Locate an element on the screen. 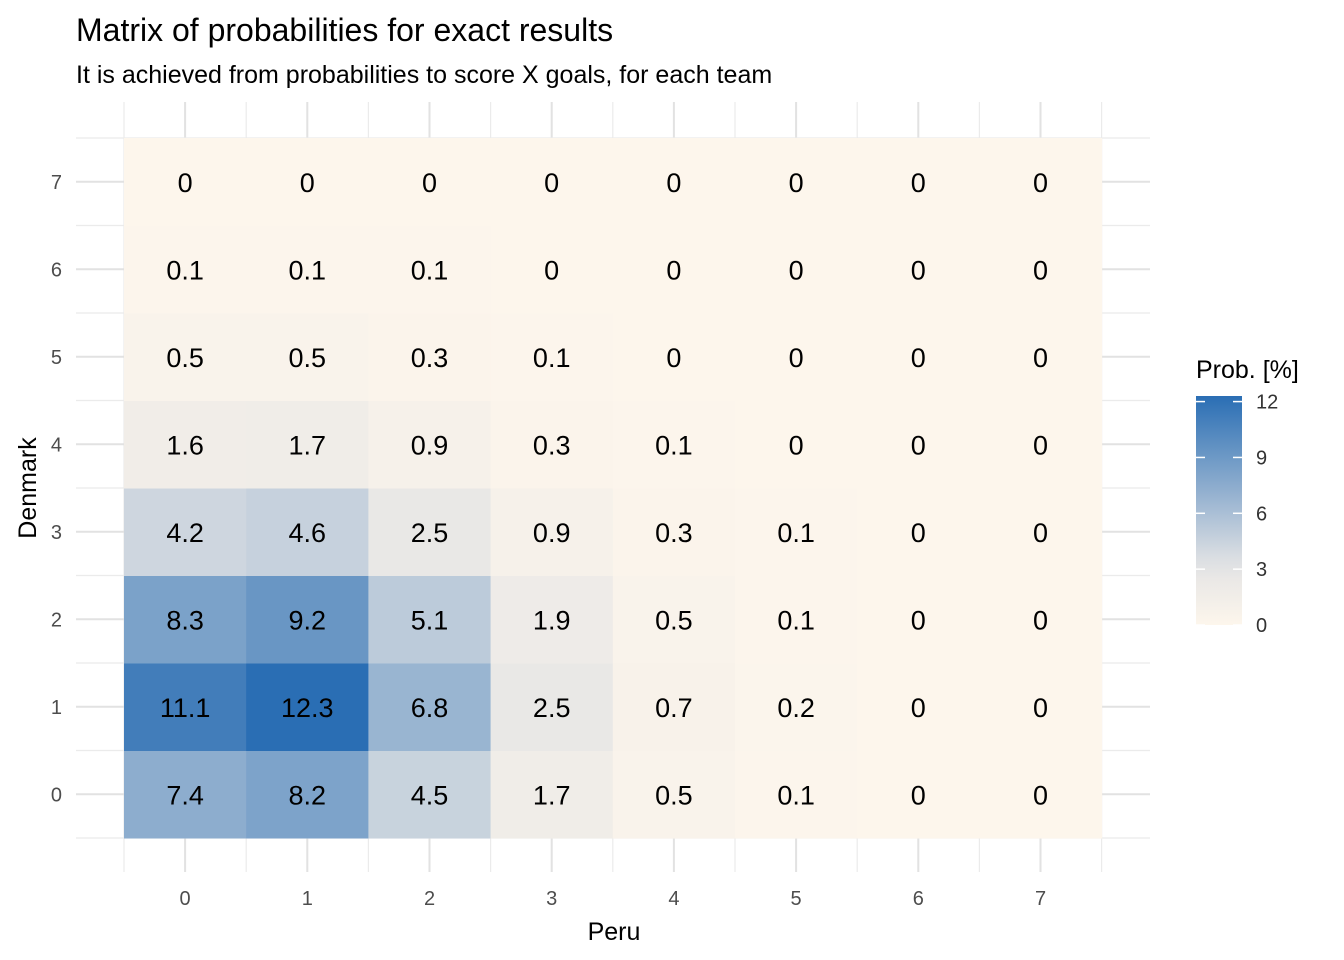  cell-value-label: 6.8 is located at coordinates (430, 708).